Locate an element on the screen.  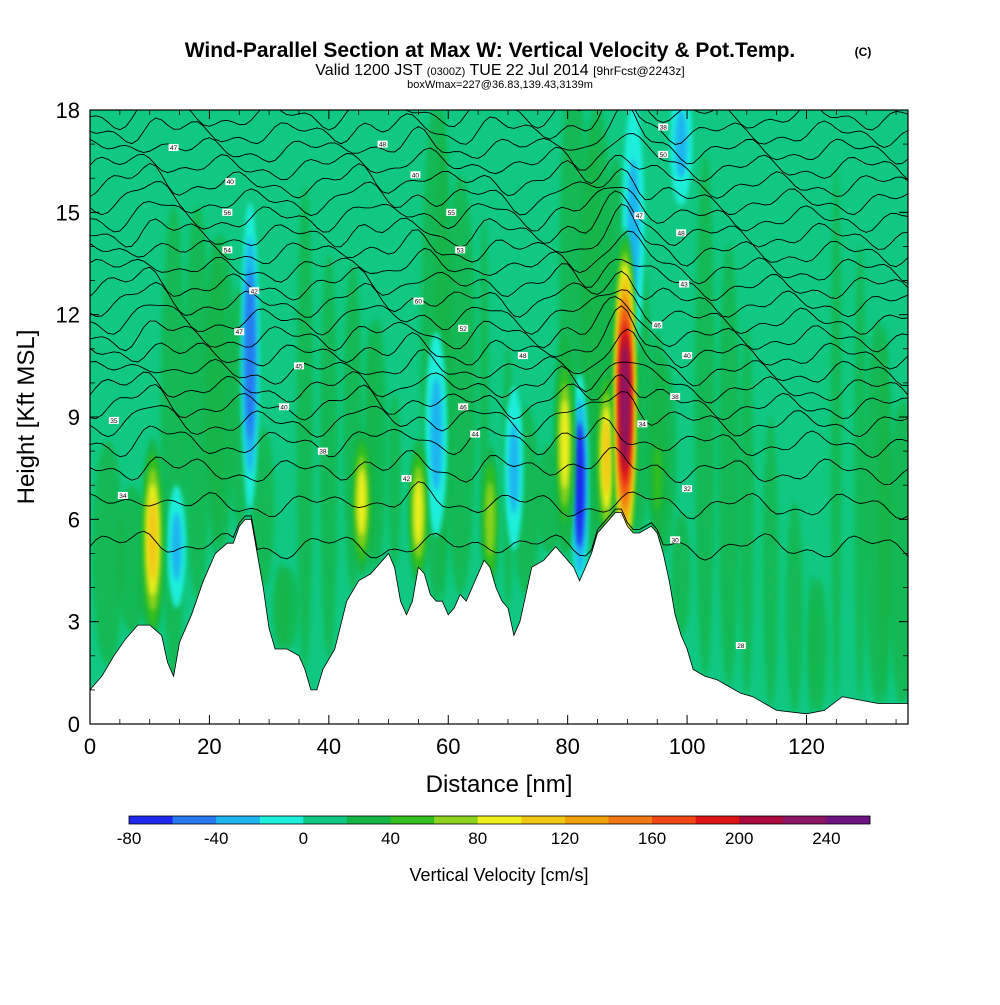
svg-text: 34 is located at coordinates (123, 496).